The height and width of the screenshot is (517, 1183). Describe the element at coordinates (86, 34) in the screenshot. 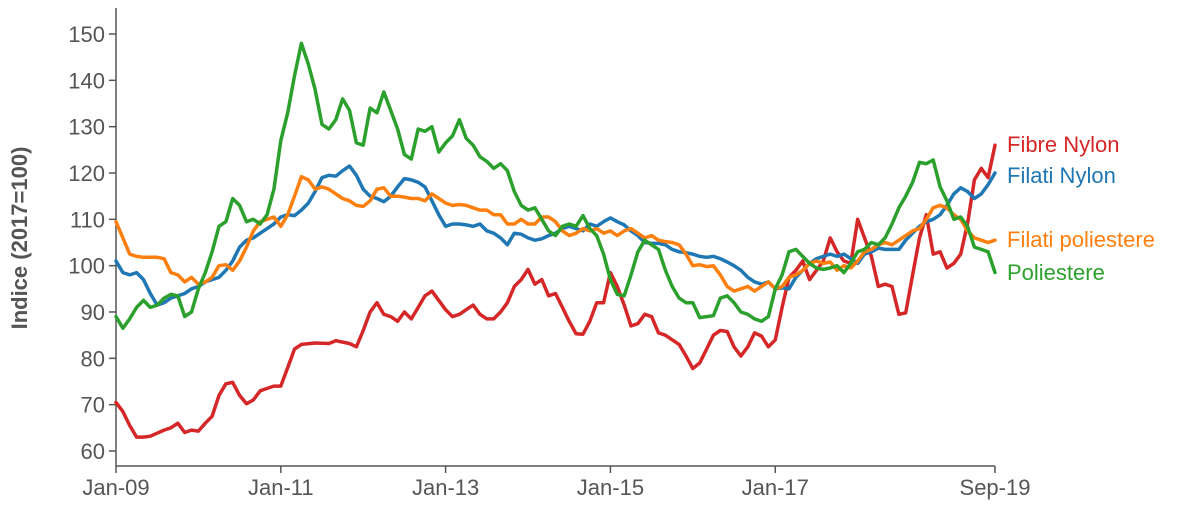

I see `y-tick-label: 150` at that location.